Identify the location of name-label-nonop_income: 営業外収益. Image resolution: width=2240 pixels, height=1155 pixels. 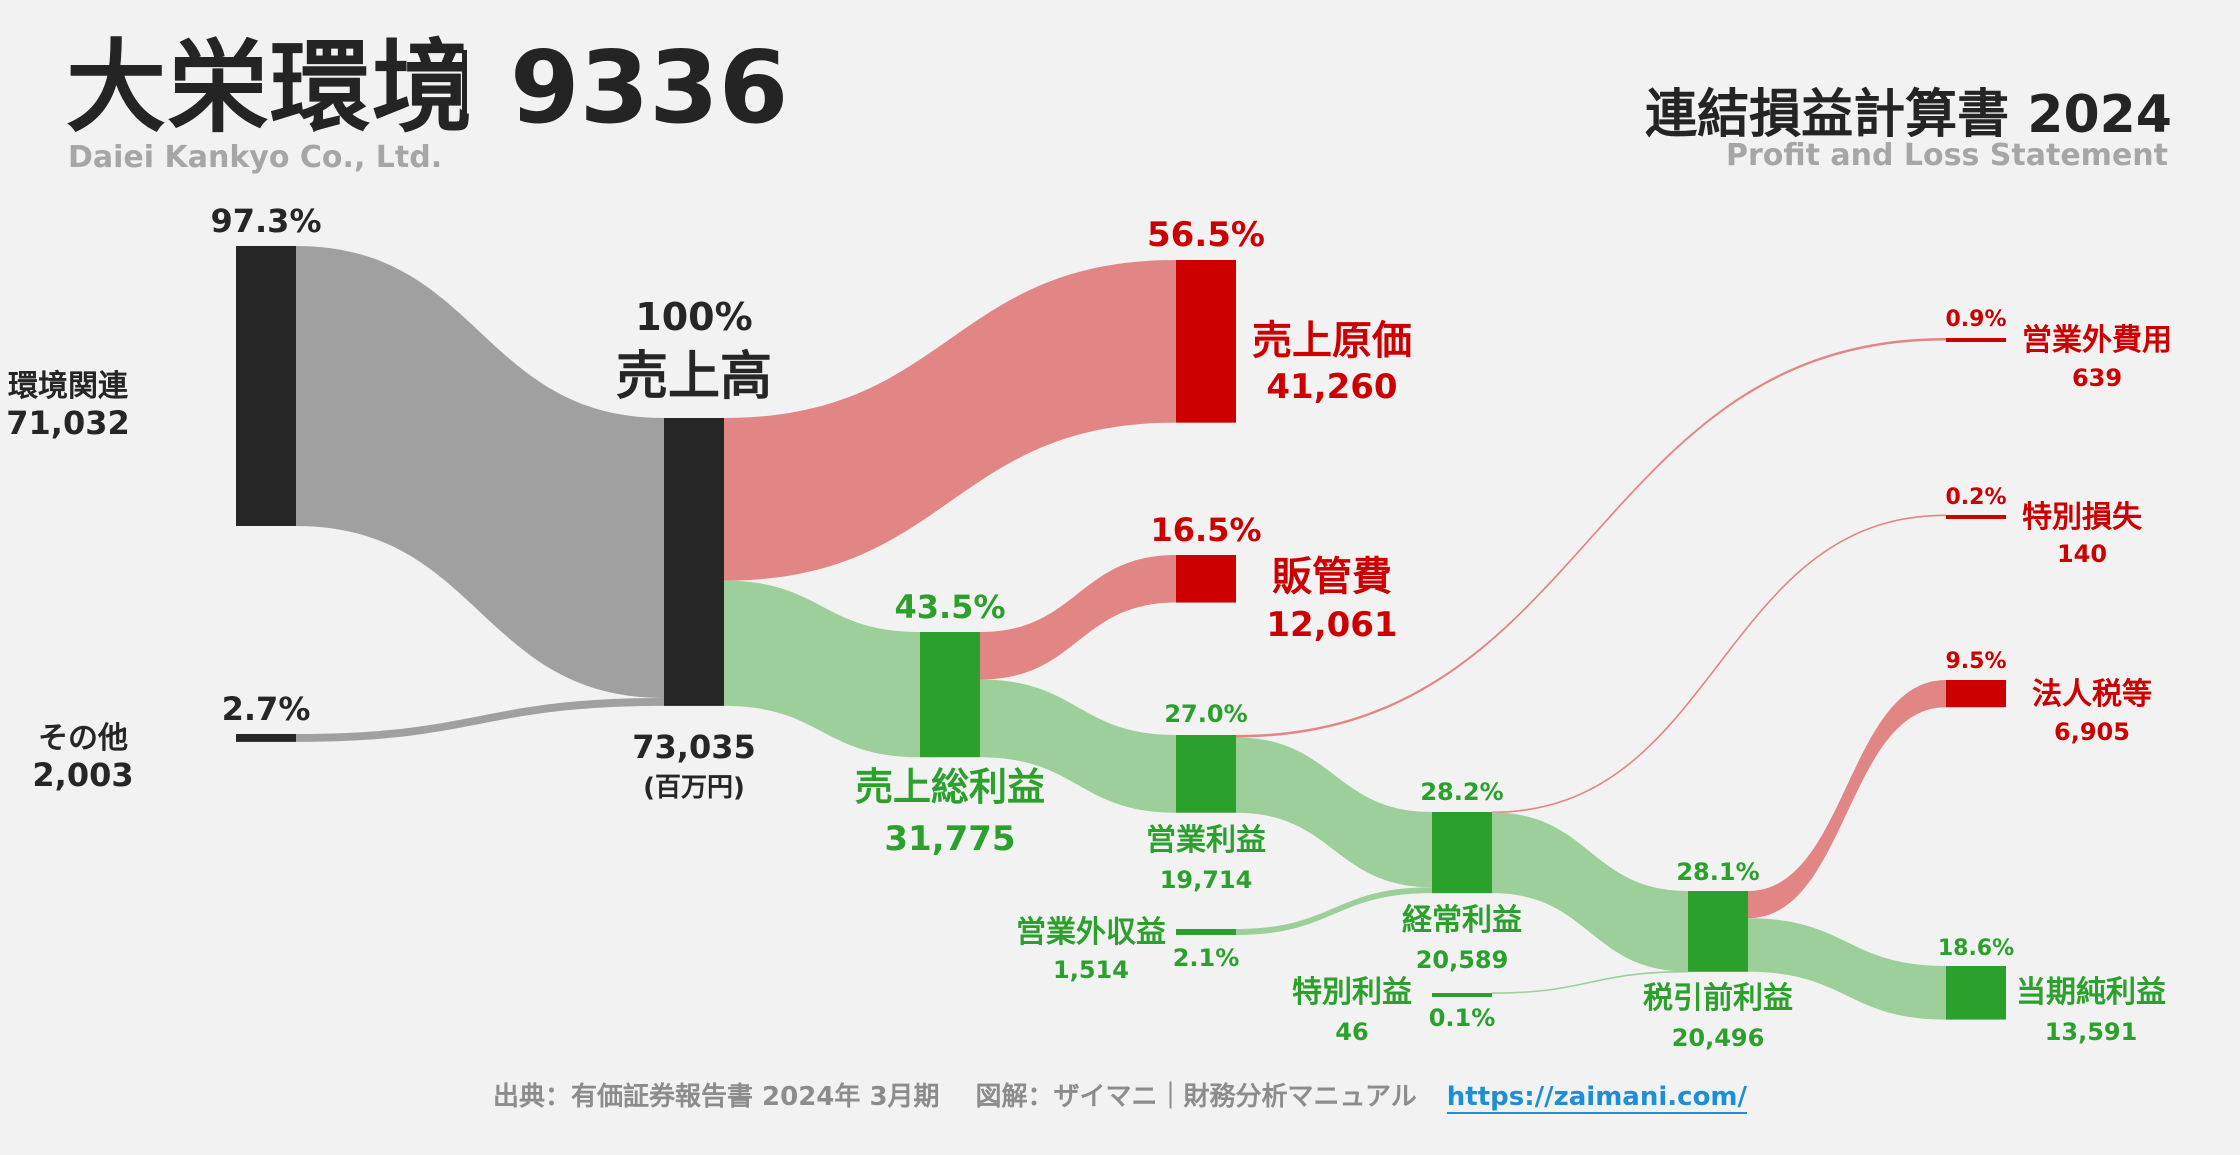
(1091, 932).